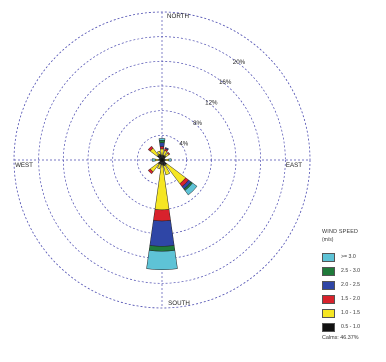 The image size is (386, 362). I want to click on direction-label: WEST, so click(24, 165).